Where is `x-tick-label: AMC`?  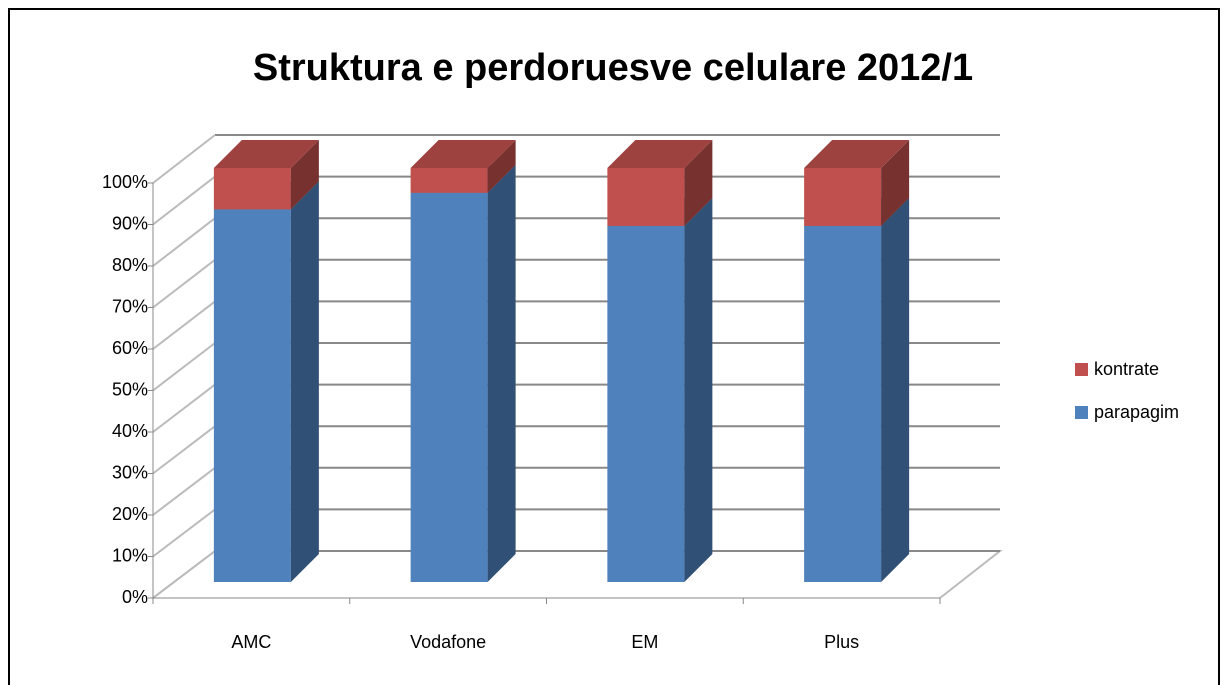 x-tick-label: AMC is located at coordinates (251, 642).